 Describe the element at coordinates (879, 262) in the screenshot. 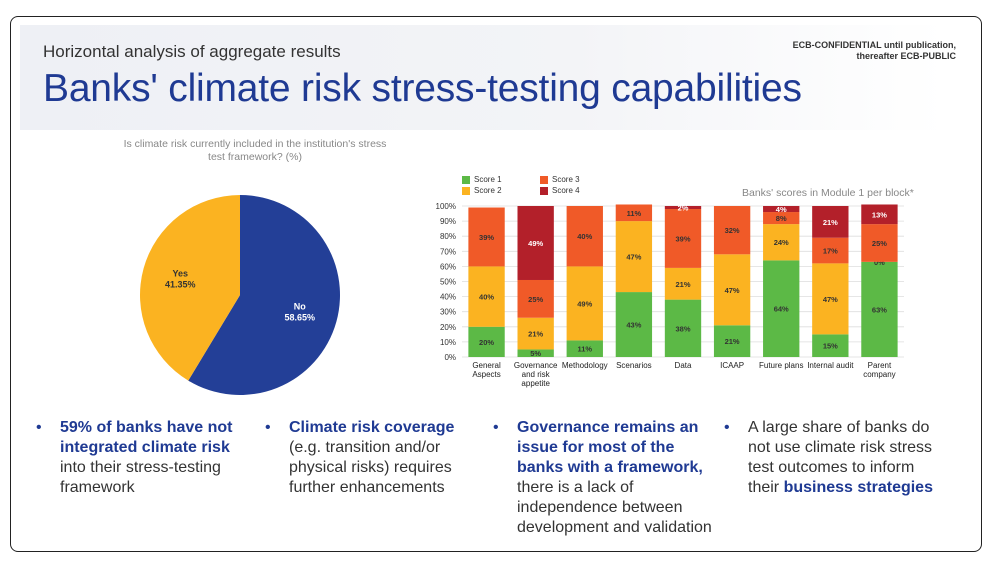

I see `bar-data-label: 0%` at that location.